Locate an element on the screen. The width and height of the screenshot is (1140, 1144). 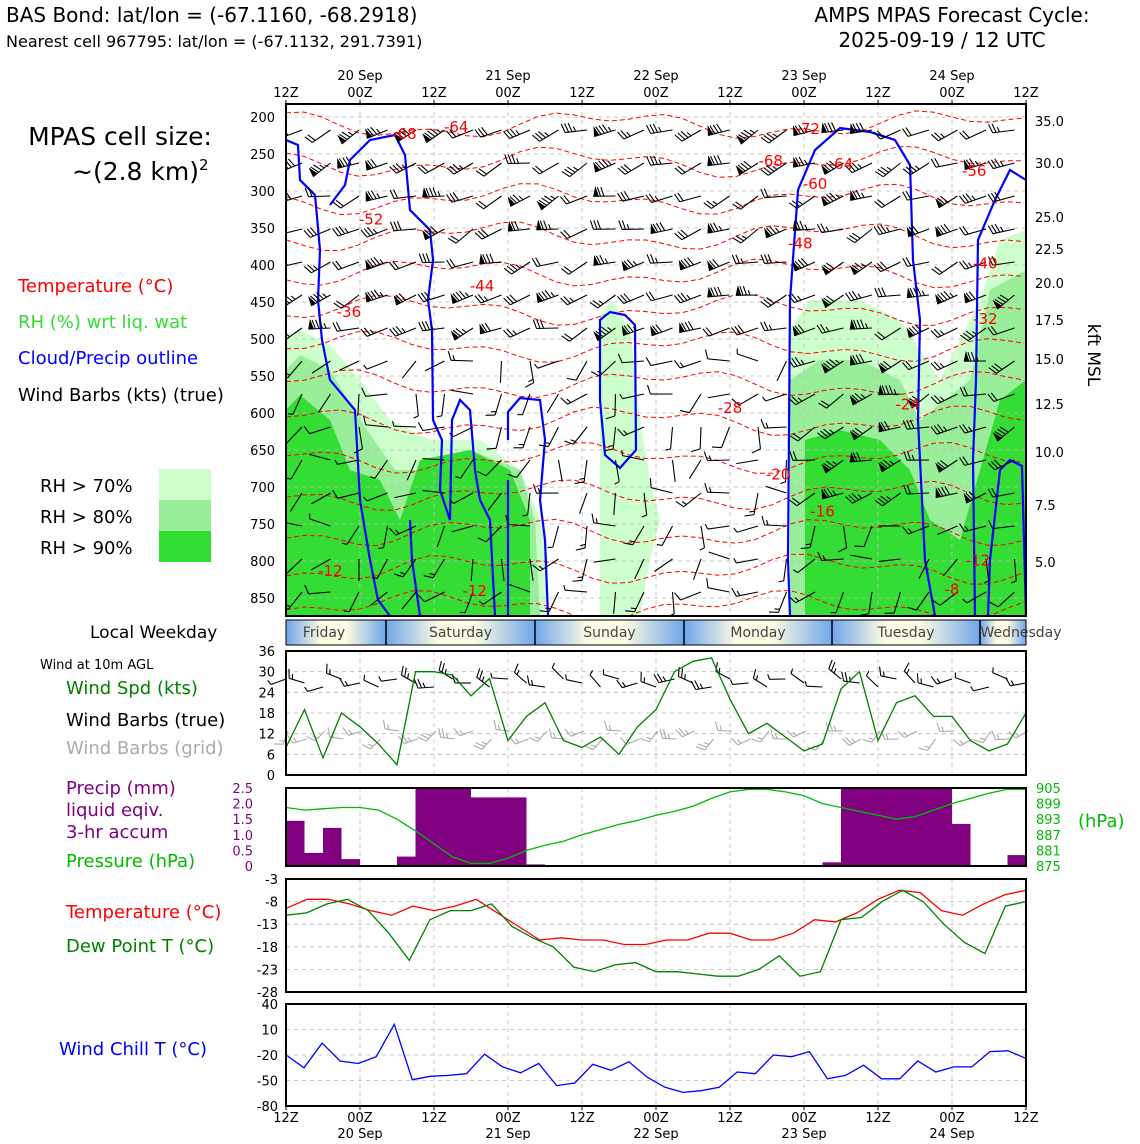
pressure-tick-1: 250 is located at coordinates (262, 155).